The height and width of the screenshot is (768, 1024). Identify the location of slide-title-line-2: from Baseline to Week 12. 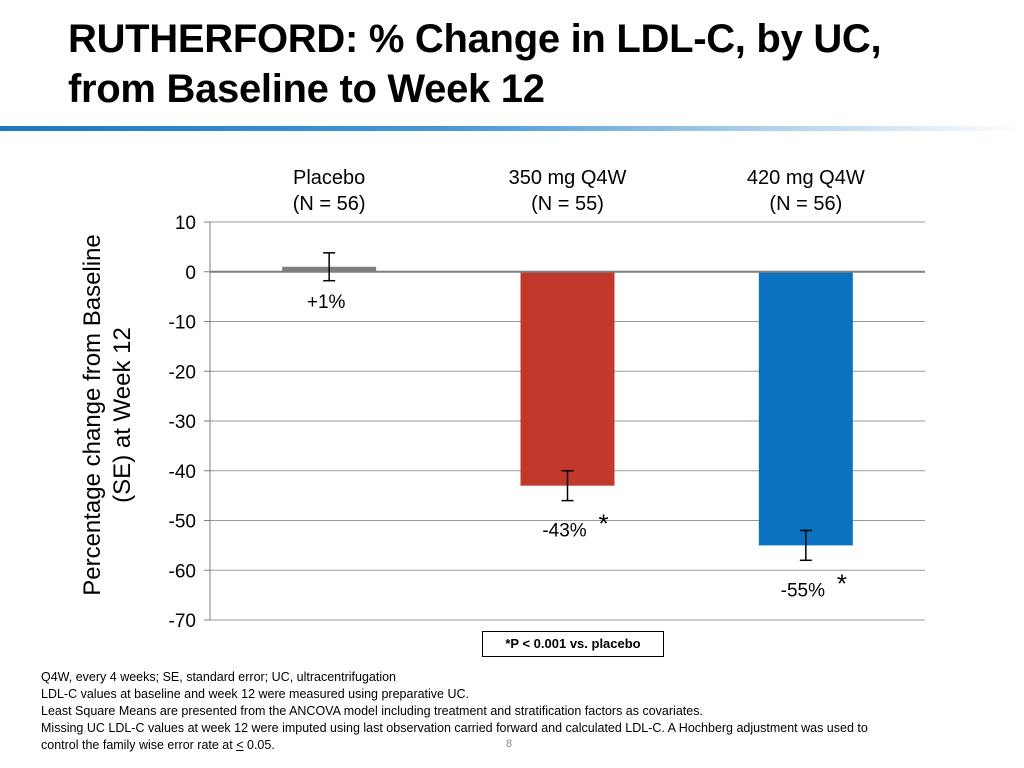
(306, 89).